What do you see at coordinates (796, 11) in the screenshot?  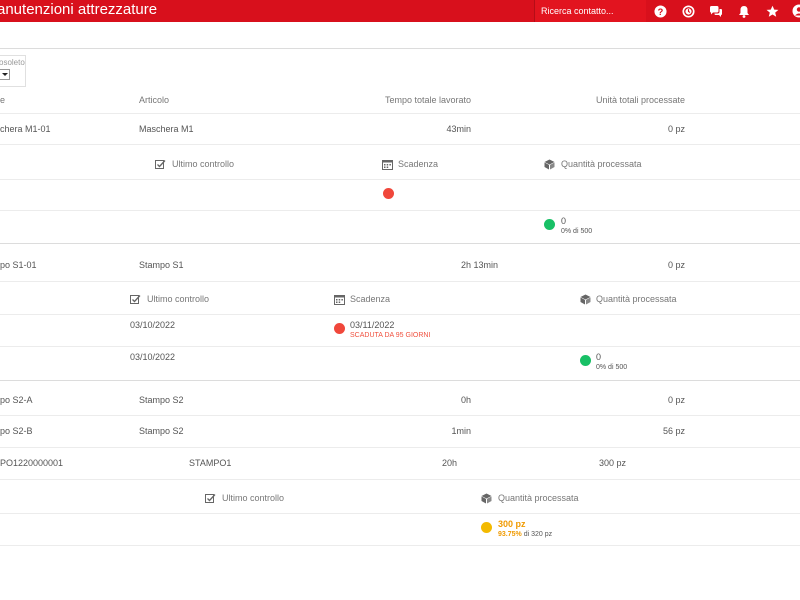 I see `user-avatar-icon` at bounding box center [796, 11].